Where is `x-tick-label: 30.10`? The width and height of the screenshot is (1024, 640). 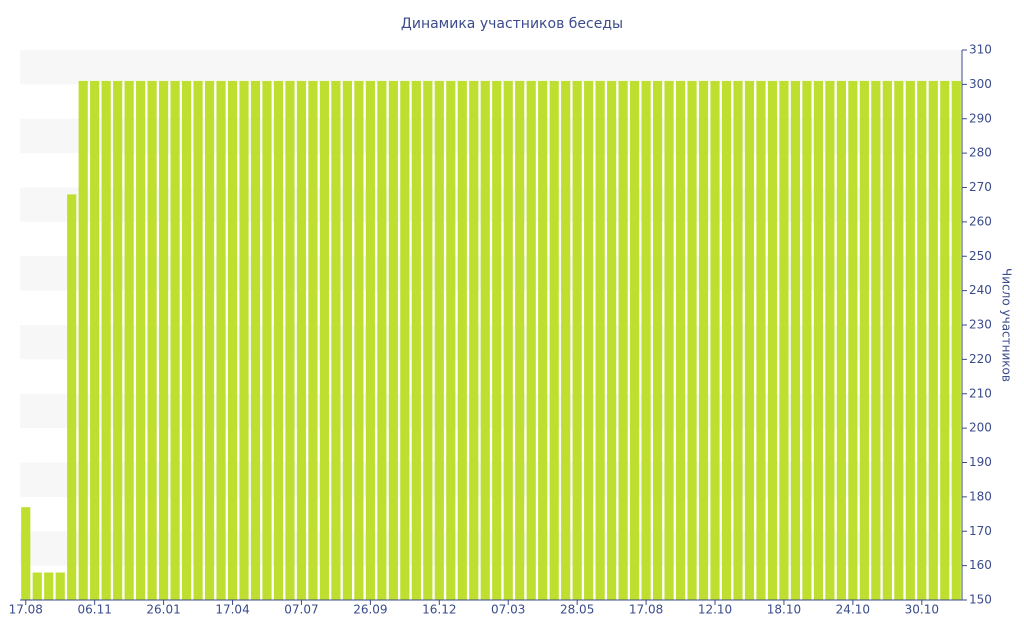
x-tick-label: 30.10 is located at coordinates (922, 610).